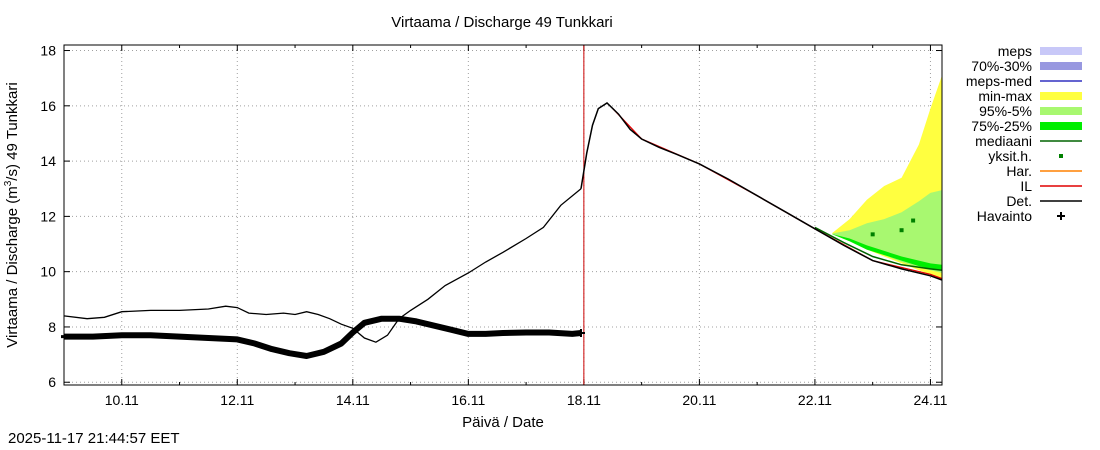  Describe the element at coordinates (1004, 216) in the screenshot. I see `legend-label-obs: Havainto` at that location.